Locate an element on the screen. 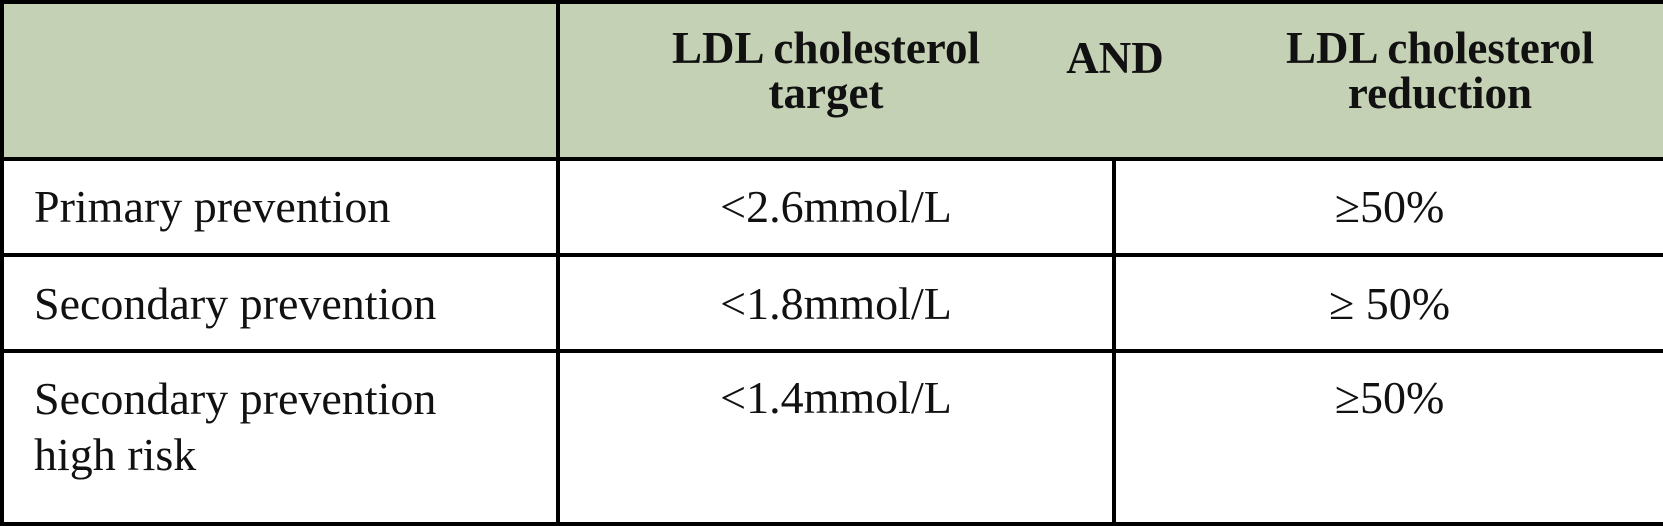  target-cell: <1.4mmol/L is located at coordinates (836, 437).